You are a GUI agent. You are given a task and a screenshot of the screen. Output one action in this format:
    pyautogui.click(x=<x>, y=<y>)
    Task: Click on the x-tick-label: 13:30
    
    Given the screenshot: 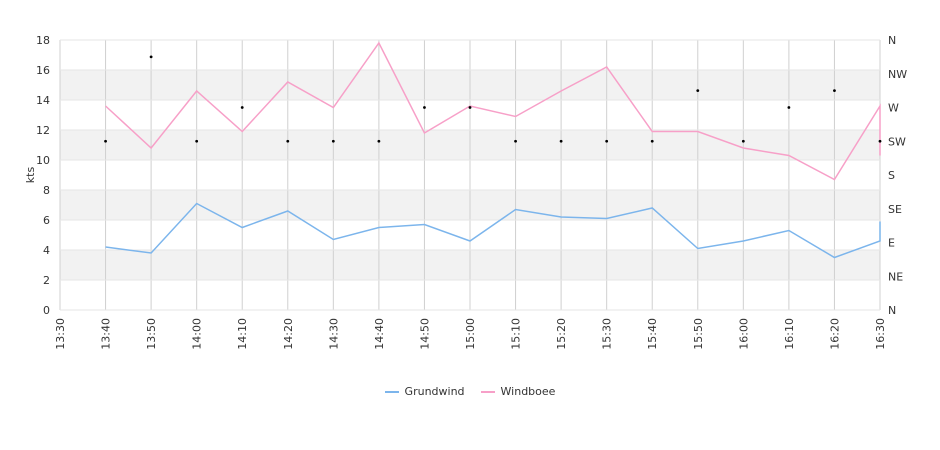 What is the action you would take?
    pyautogui.click(x=60, y=334)
    